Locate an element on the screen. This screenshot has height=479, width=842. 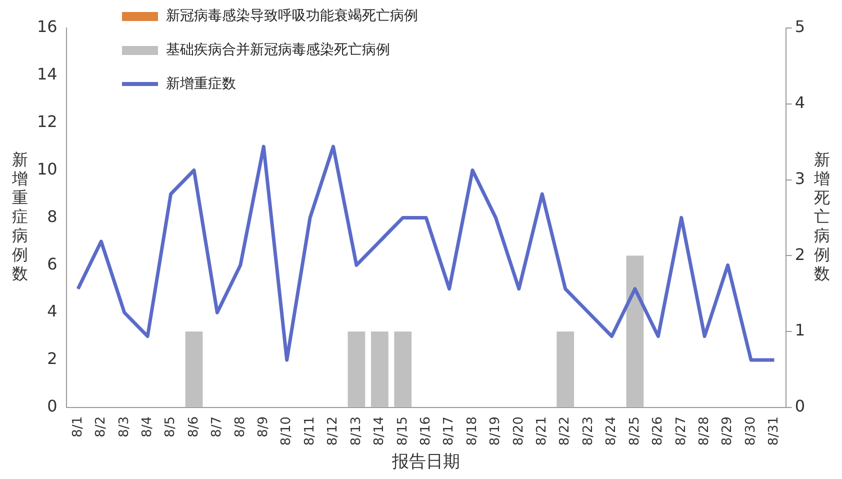
x-tick-label: 8/4 is located at coordinates (147, 427).